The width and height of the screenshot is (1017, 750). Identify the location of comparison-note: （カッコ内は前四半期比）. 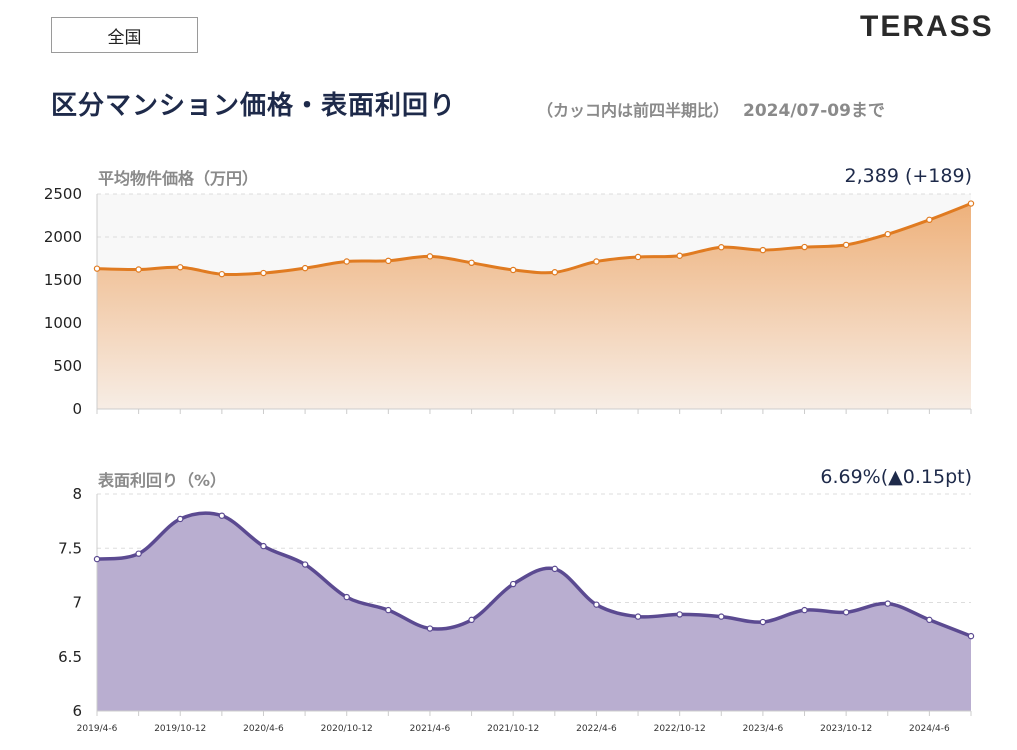
(633, 110).